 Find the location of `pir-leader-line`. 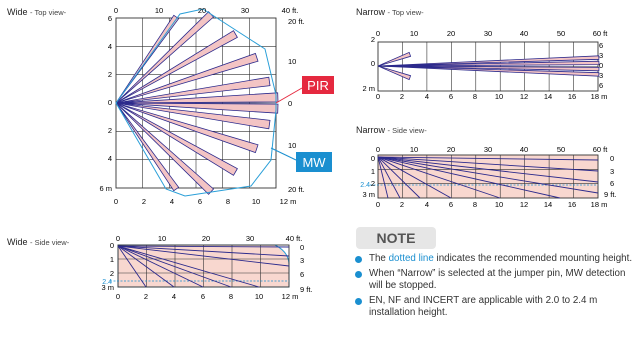

pir-leader-line is located at coordinates (289, 95).